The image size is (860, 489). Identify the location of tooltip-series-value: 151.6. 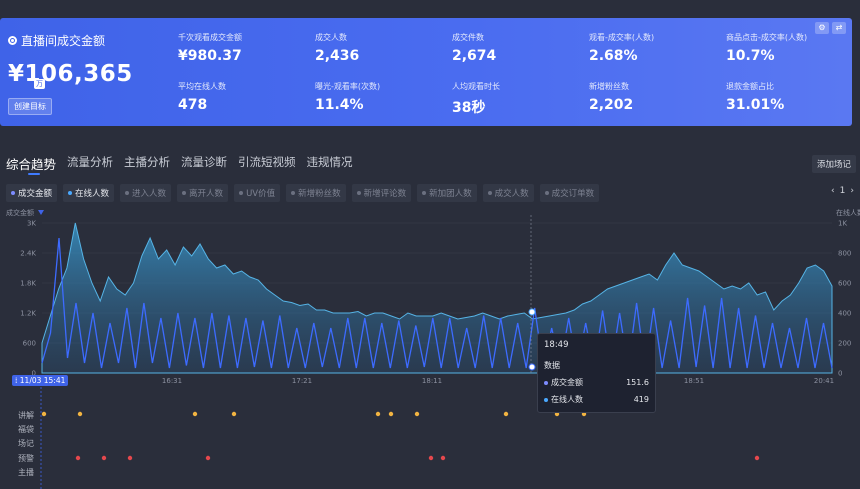
(637, 382).